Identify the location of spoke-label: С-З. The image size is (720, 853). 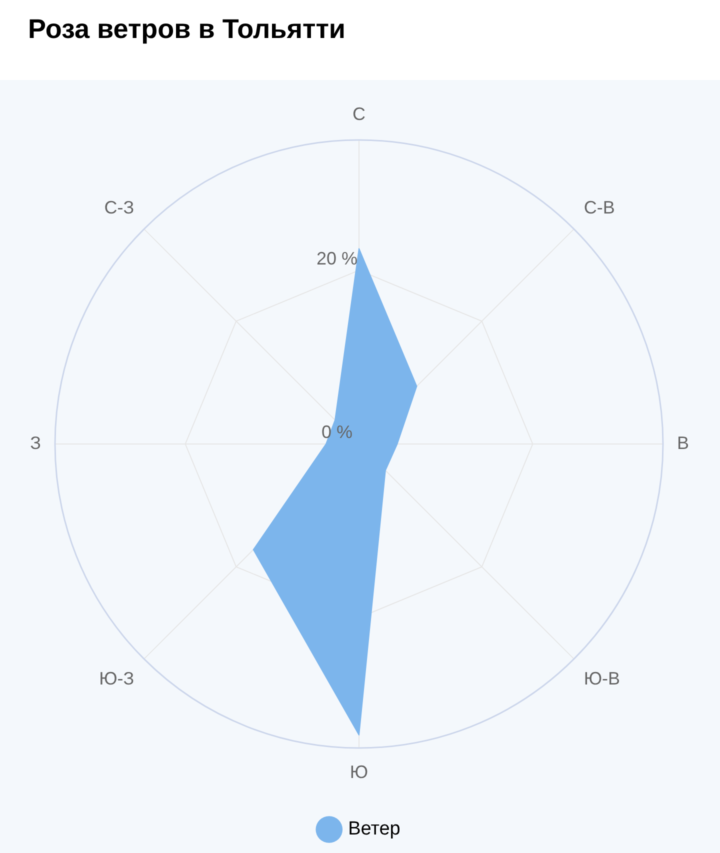
(119, 207).